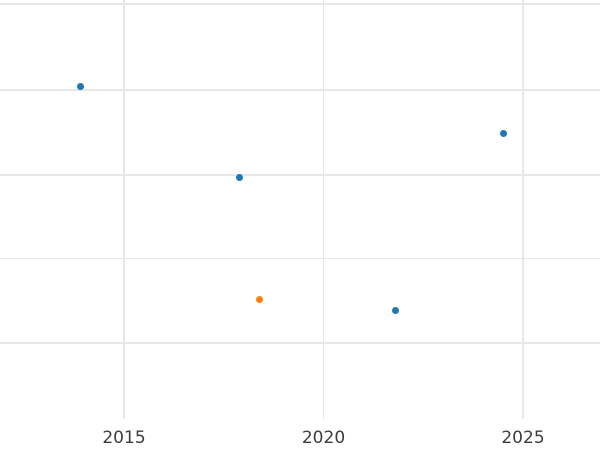  Describe the element at coordinates (323, 438) in the screenshot. I see `x-tick-label: 2020` at that location.